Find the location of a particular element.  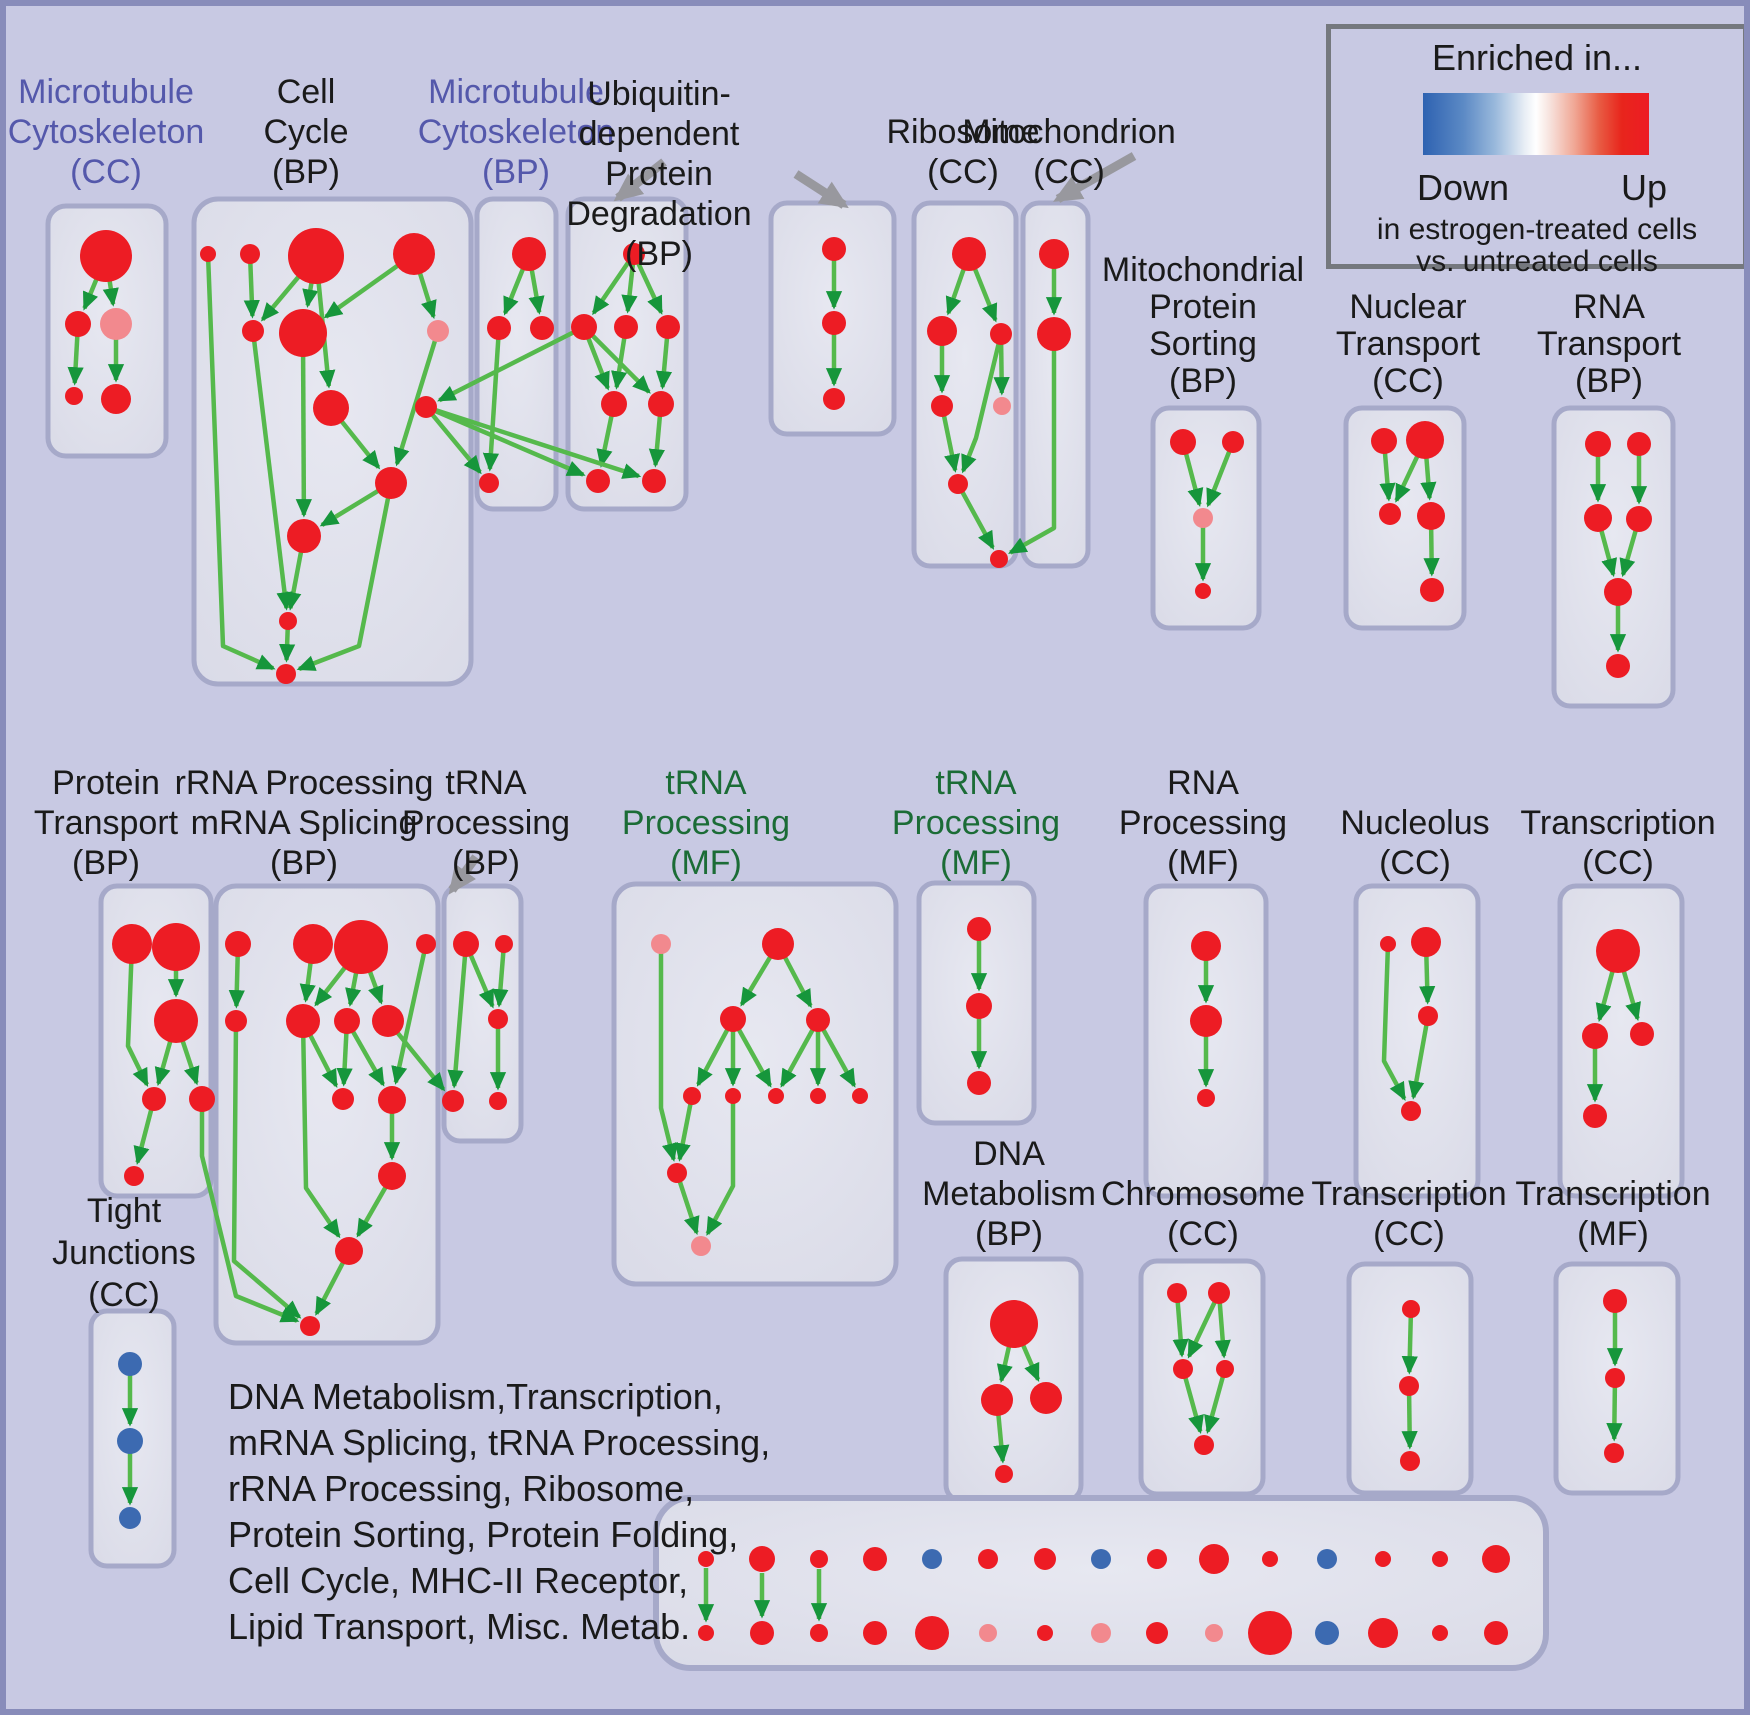

node-nucl-bot is located at coordinates (1411, 1111).